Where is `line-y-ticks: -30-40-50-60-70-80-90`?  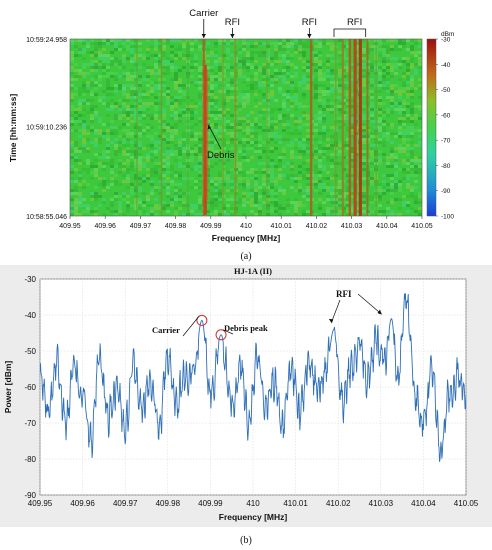 line-y-ticks: -30-40-50-60-70-80-90 is located at coordinates (30, 387).